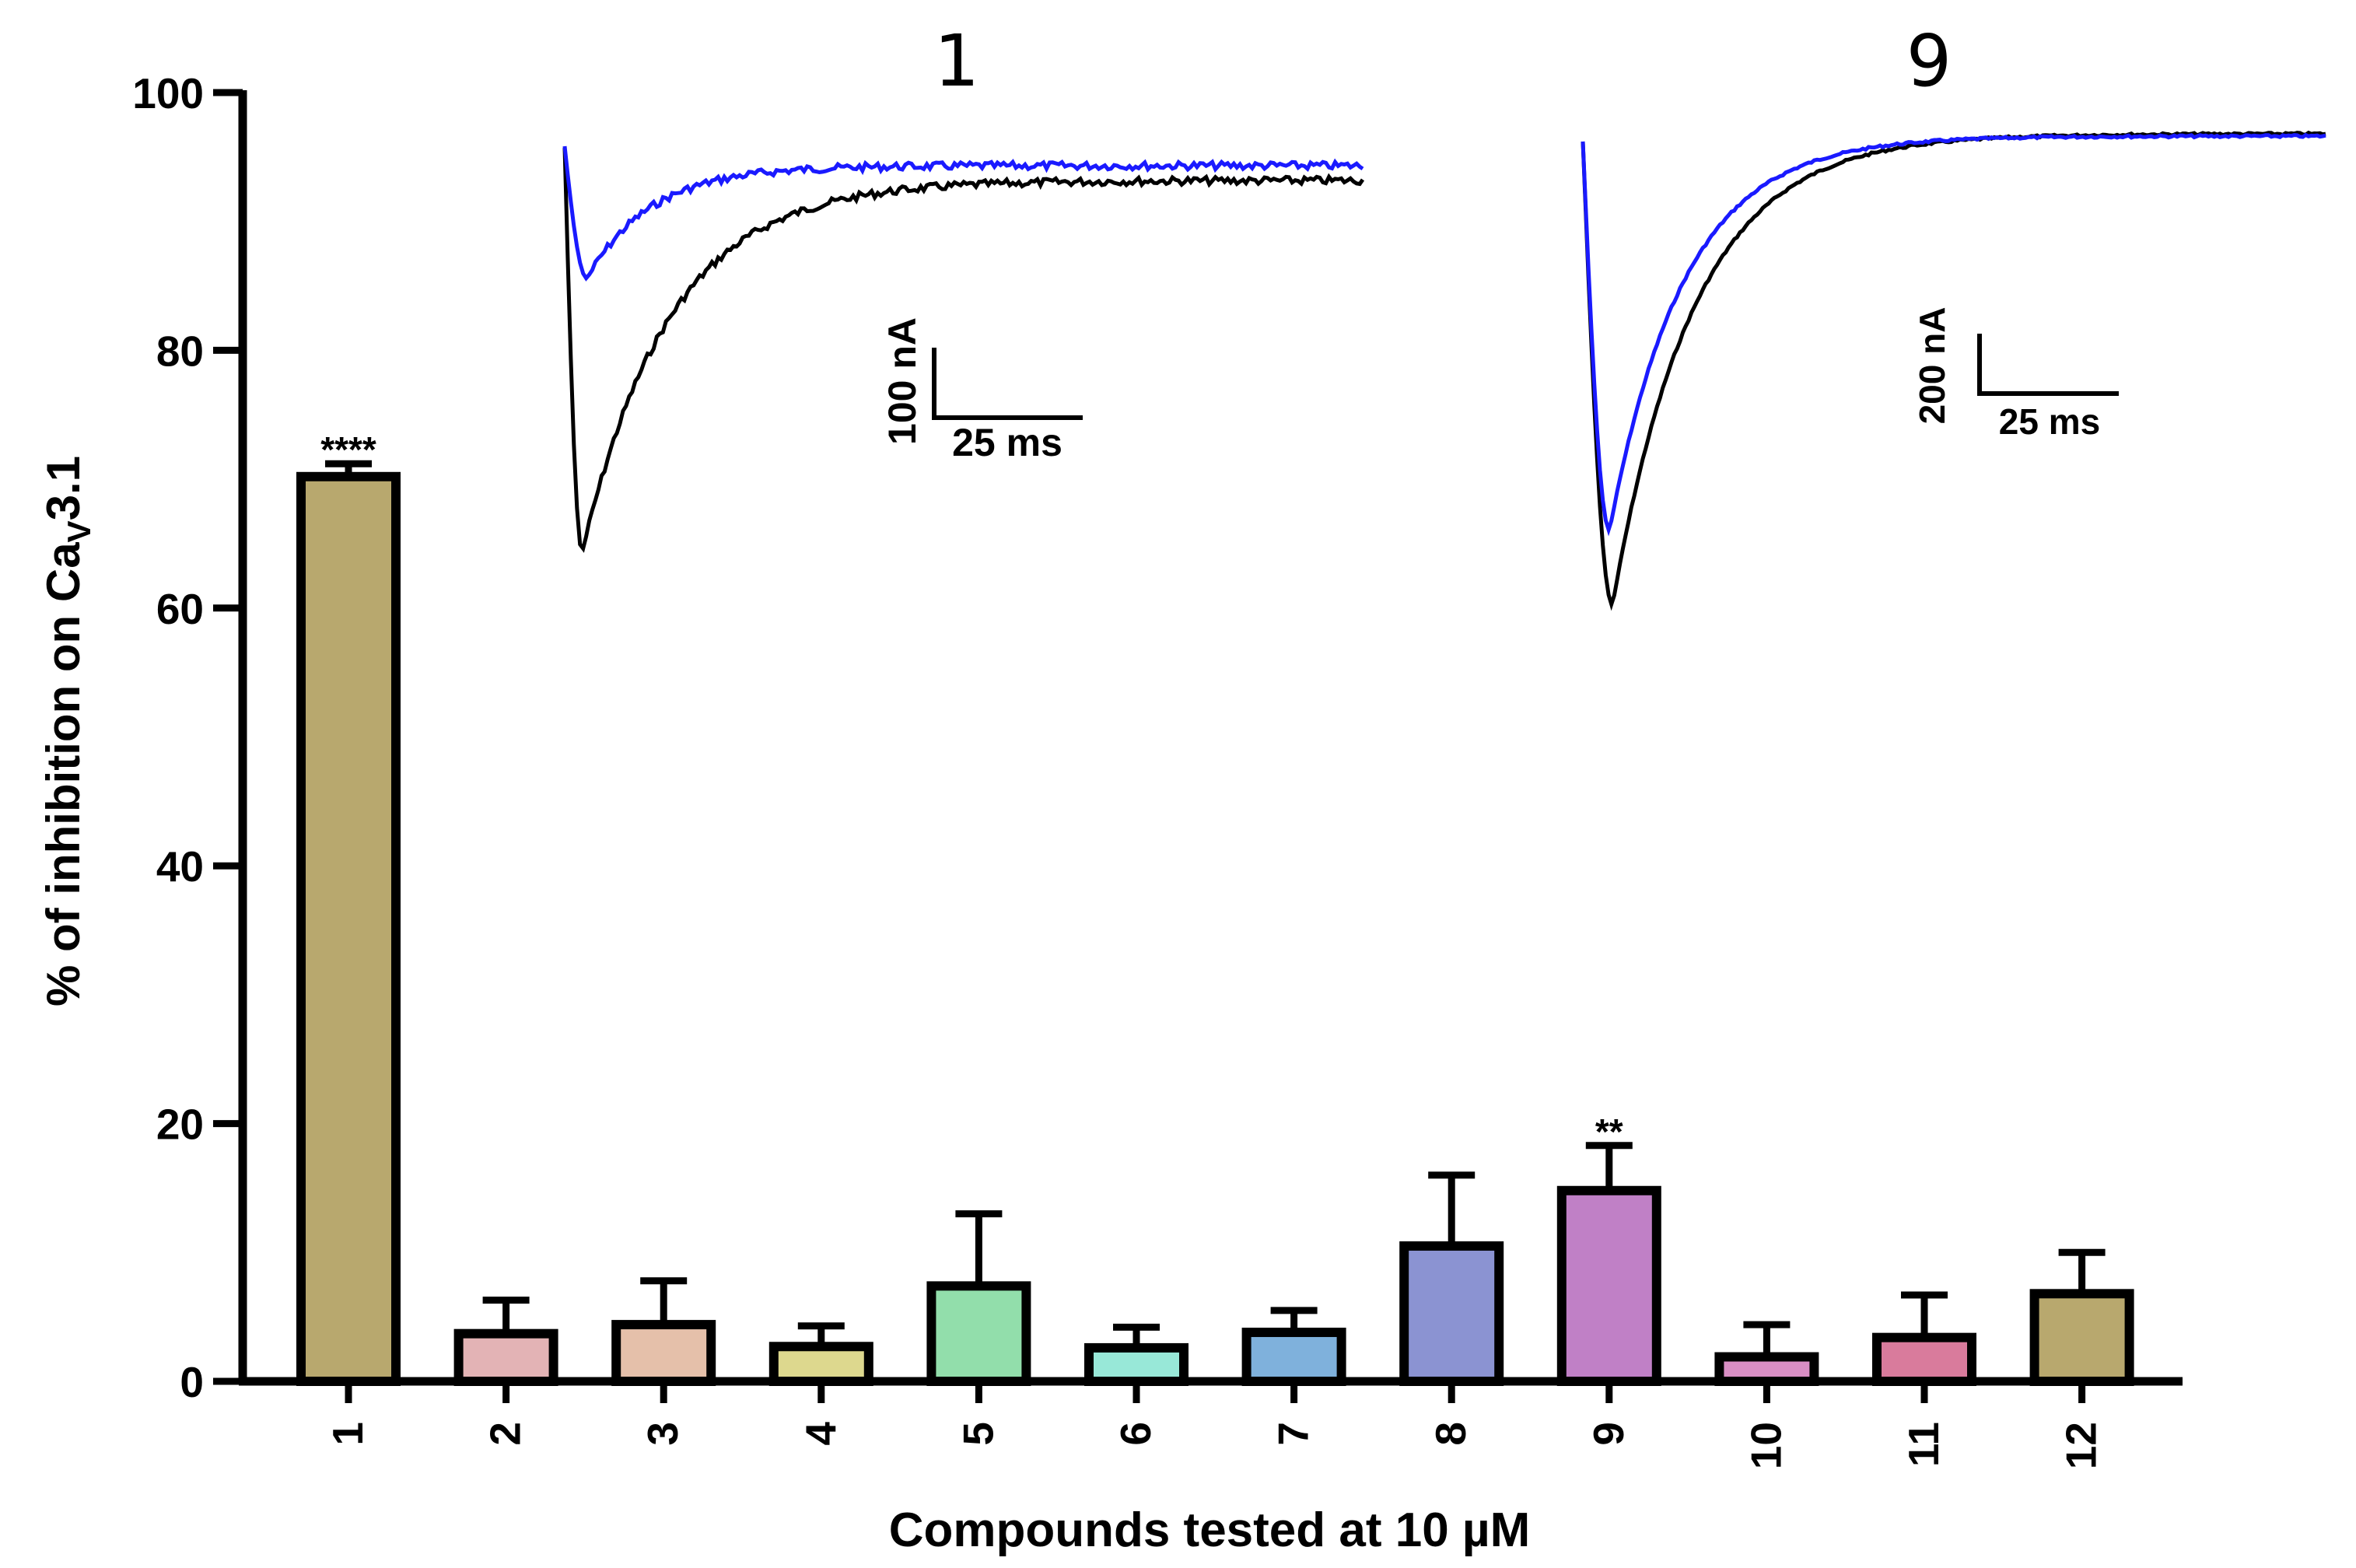 The height and width of the screenshot is (1568, 2356). What do you see at coordinates (1929, 61) in the screenshot?
I see `inset-title-9: 9` at bounding box center [1929, 61].